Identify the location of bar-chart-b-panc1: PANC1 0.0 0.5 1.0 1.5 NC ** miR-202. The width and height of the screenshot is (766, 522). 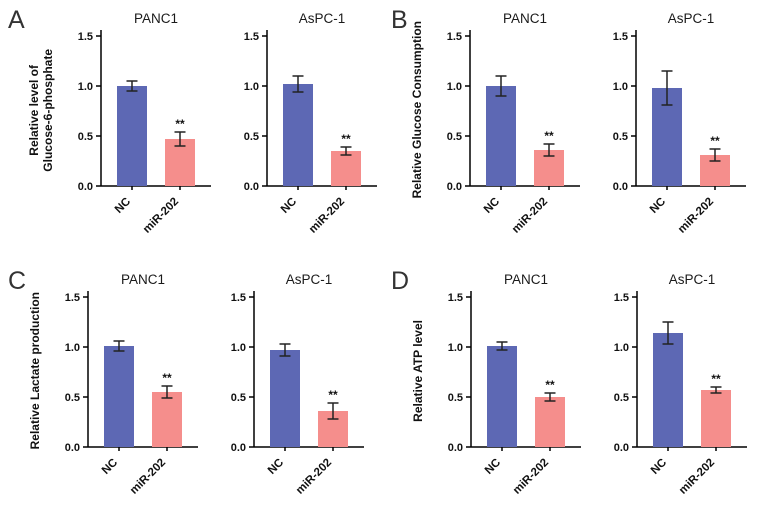
(514, 123).